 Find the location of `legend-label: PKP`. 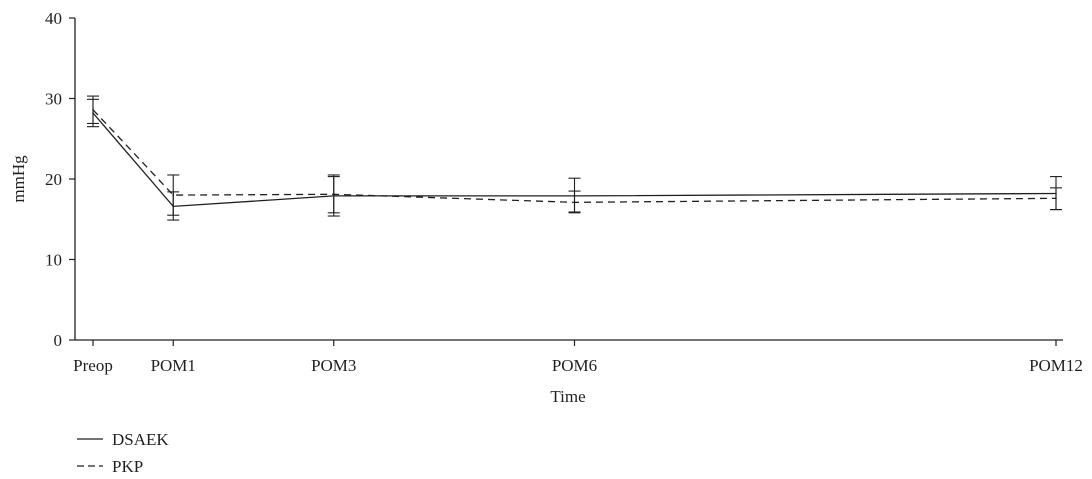

legend-label: PKP is located at coordinates (127, 466).